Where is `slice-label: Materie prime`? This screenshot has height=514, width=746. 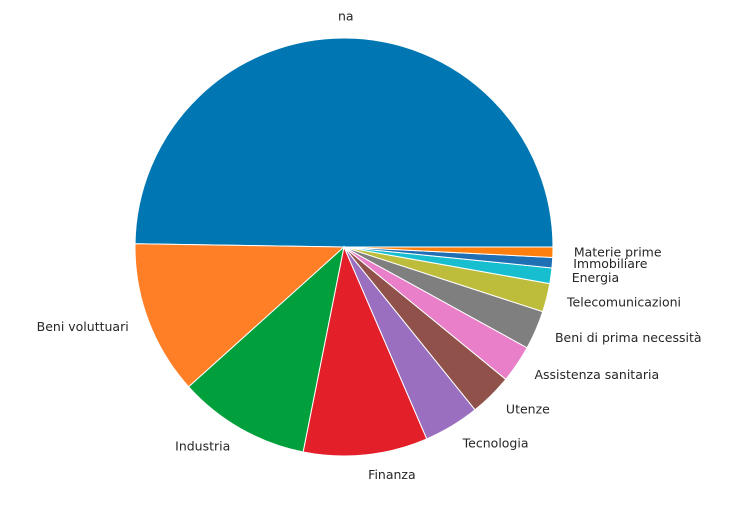 slice-label: Materie prime is located at coordinates (618, 251).